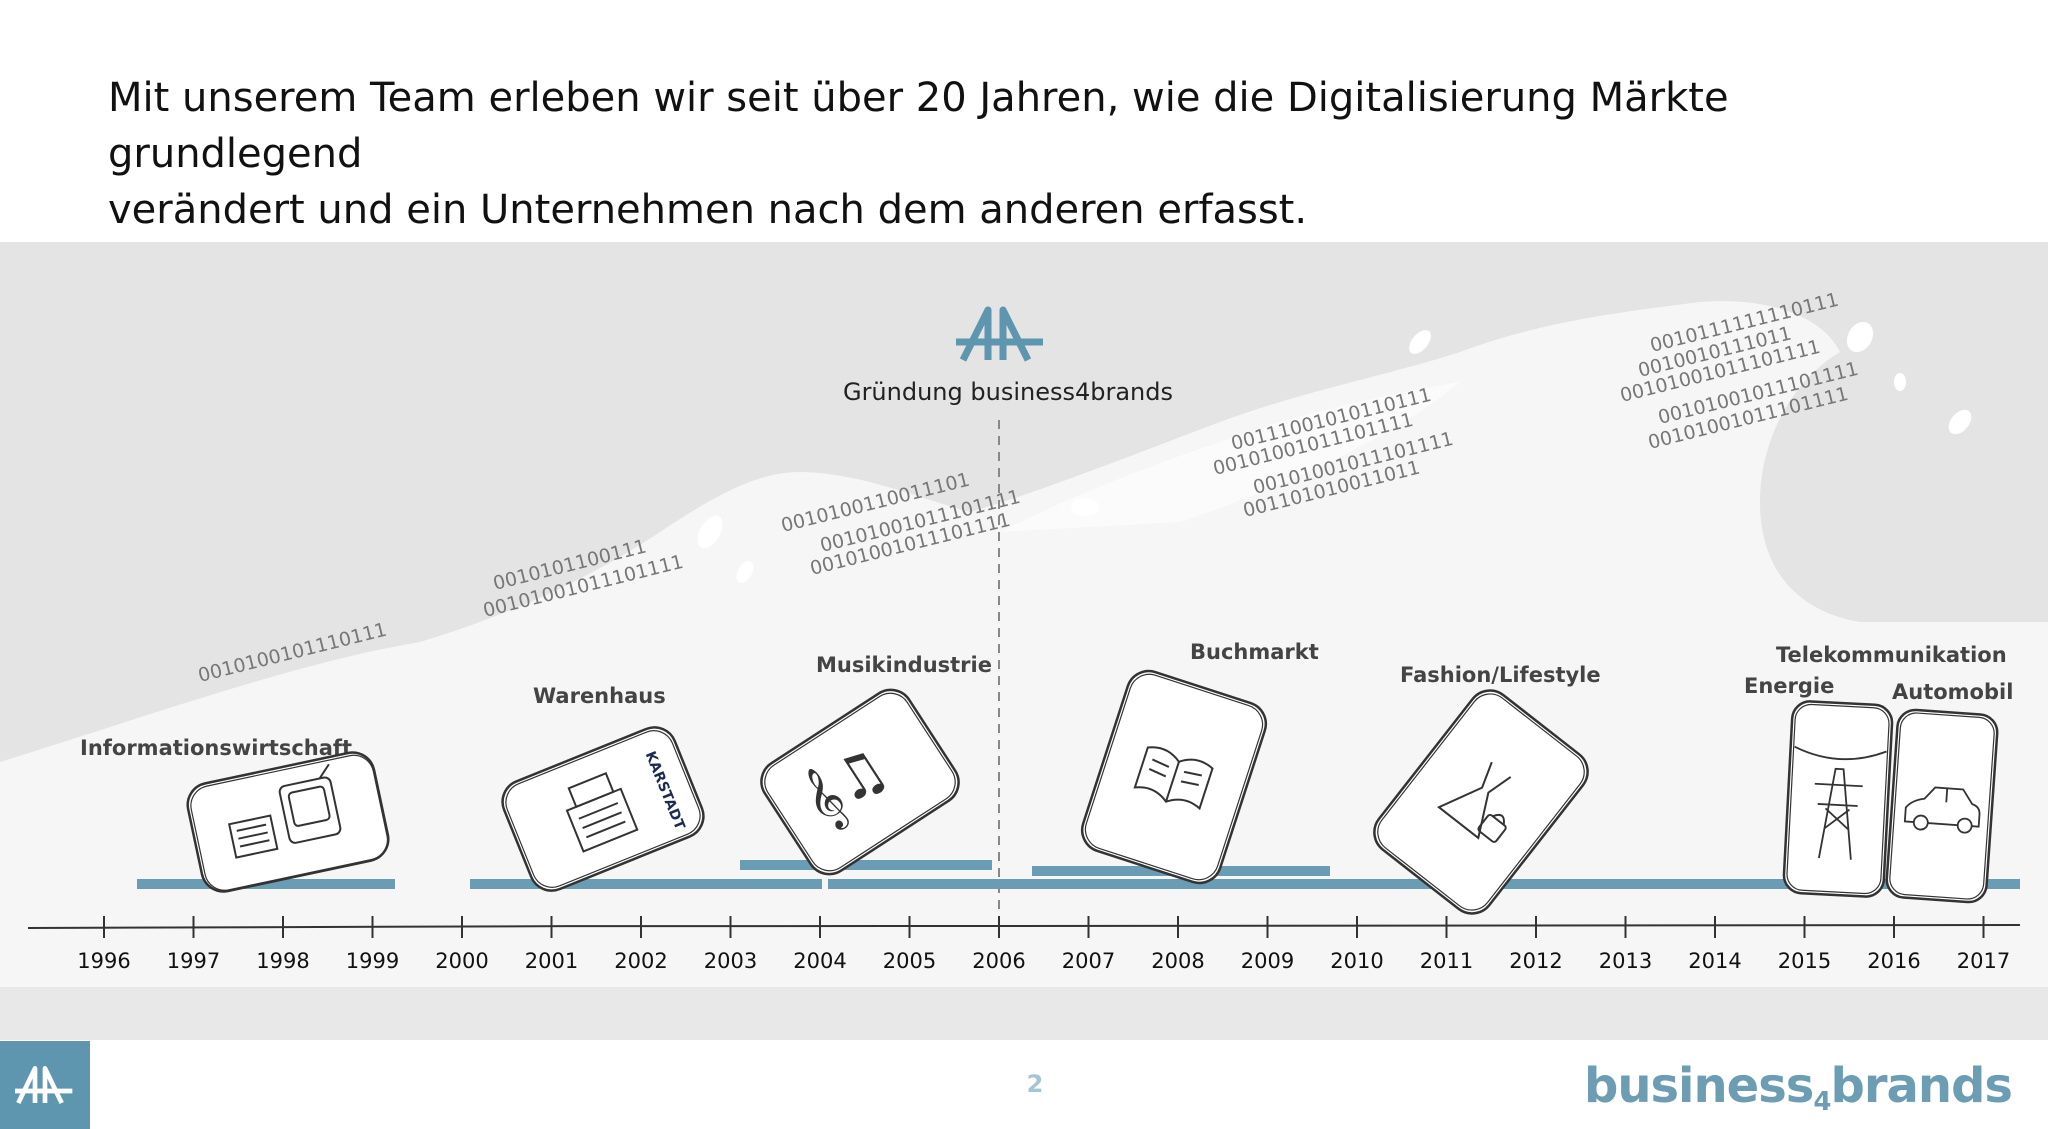 This screenshot has width=2048, height=1129. Describe the element at coordinates (1230, 457) in the screenshot. I see `wave-crest` at that location.